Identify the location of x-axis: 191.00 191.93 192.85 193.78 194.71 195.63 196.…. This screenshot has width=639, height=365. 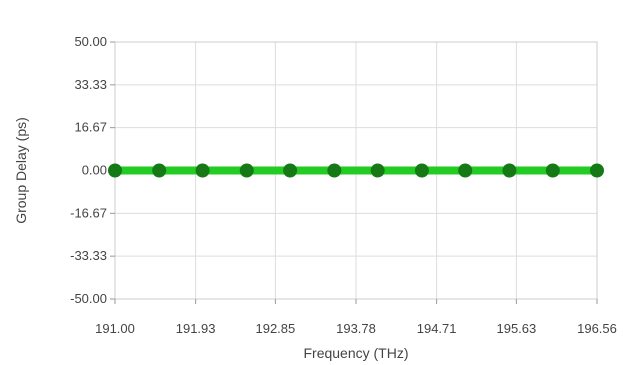
(356, 317).